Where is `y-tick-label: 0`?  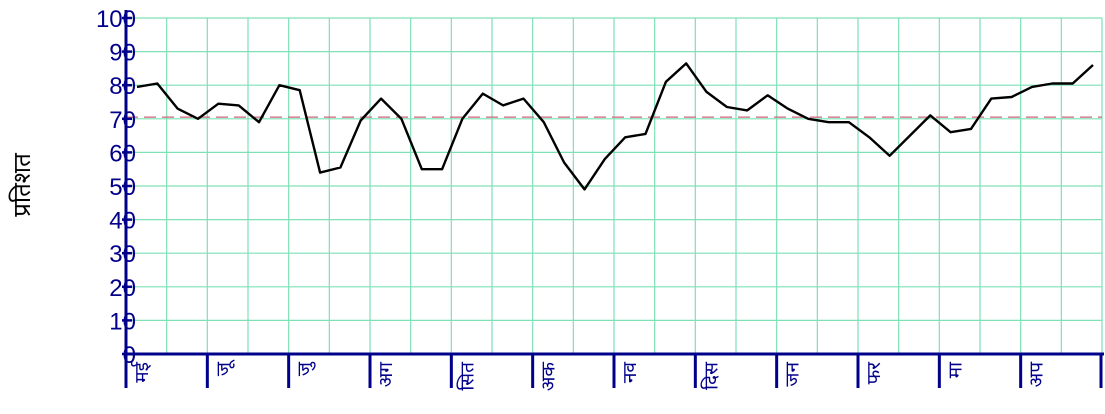 y-tick-label: 0 is located at coordinates (129, 355).